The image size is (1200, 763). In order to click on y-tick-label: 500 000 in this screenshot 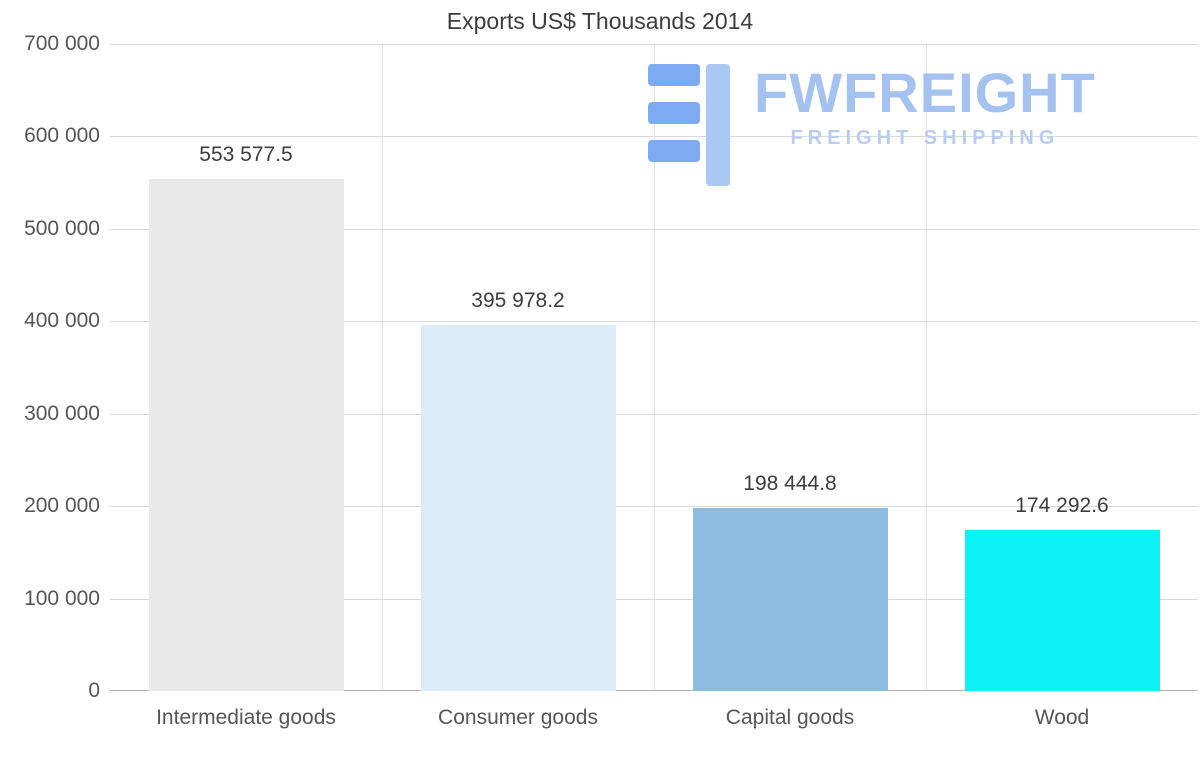, I will do `click(62, 228)`.